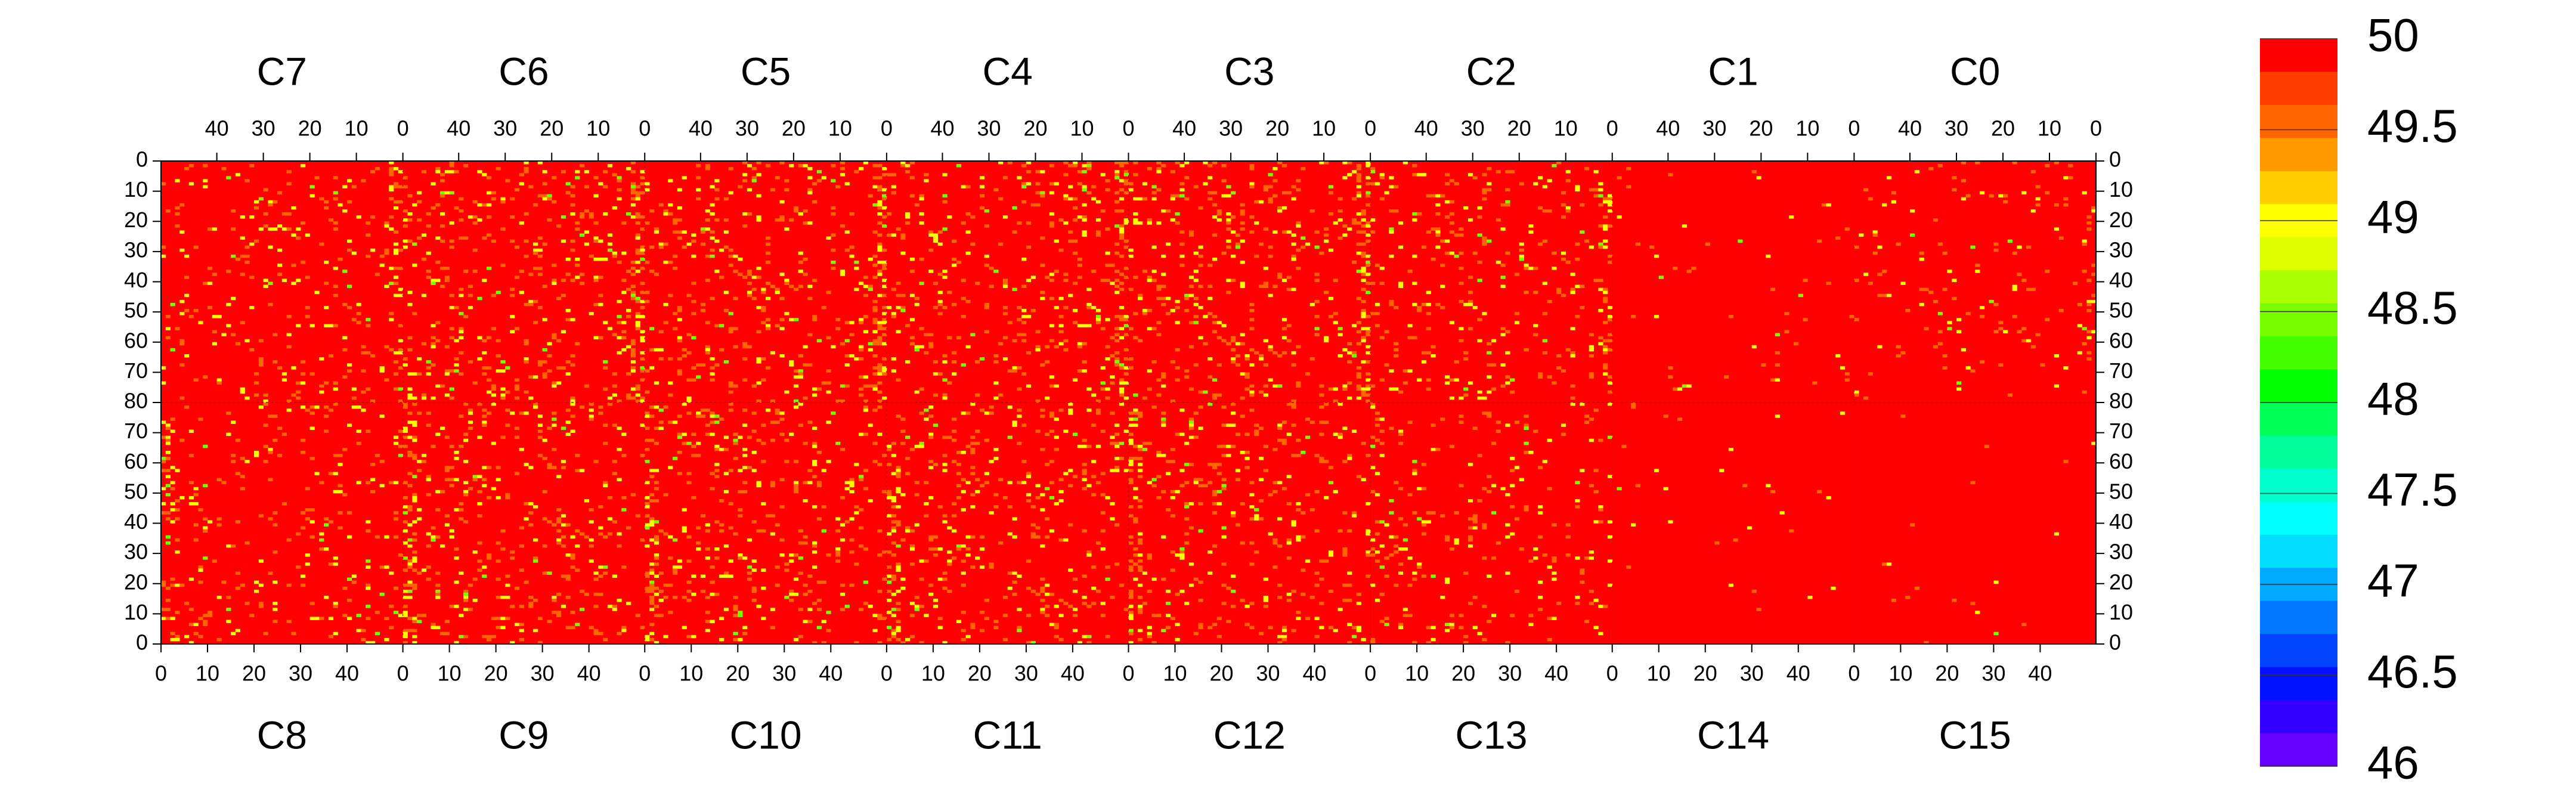  Describe the element at coordinates (887, 674) in the screenshot. I see `bottom-tick-label: 0` at that location.